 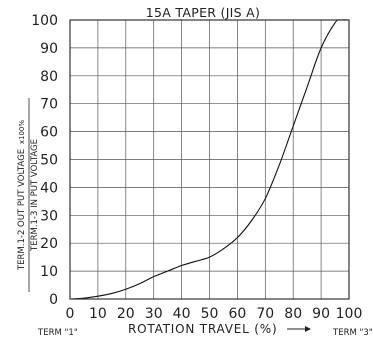 I want to click on x-tick-label: 0, so click(x=70, y=314).